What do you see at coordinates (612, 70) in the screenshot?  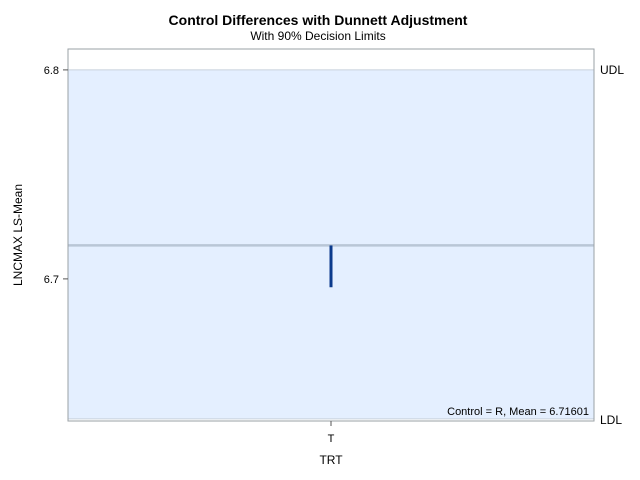 I see `udl-label: UDL` at bounding box center [612, 70].